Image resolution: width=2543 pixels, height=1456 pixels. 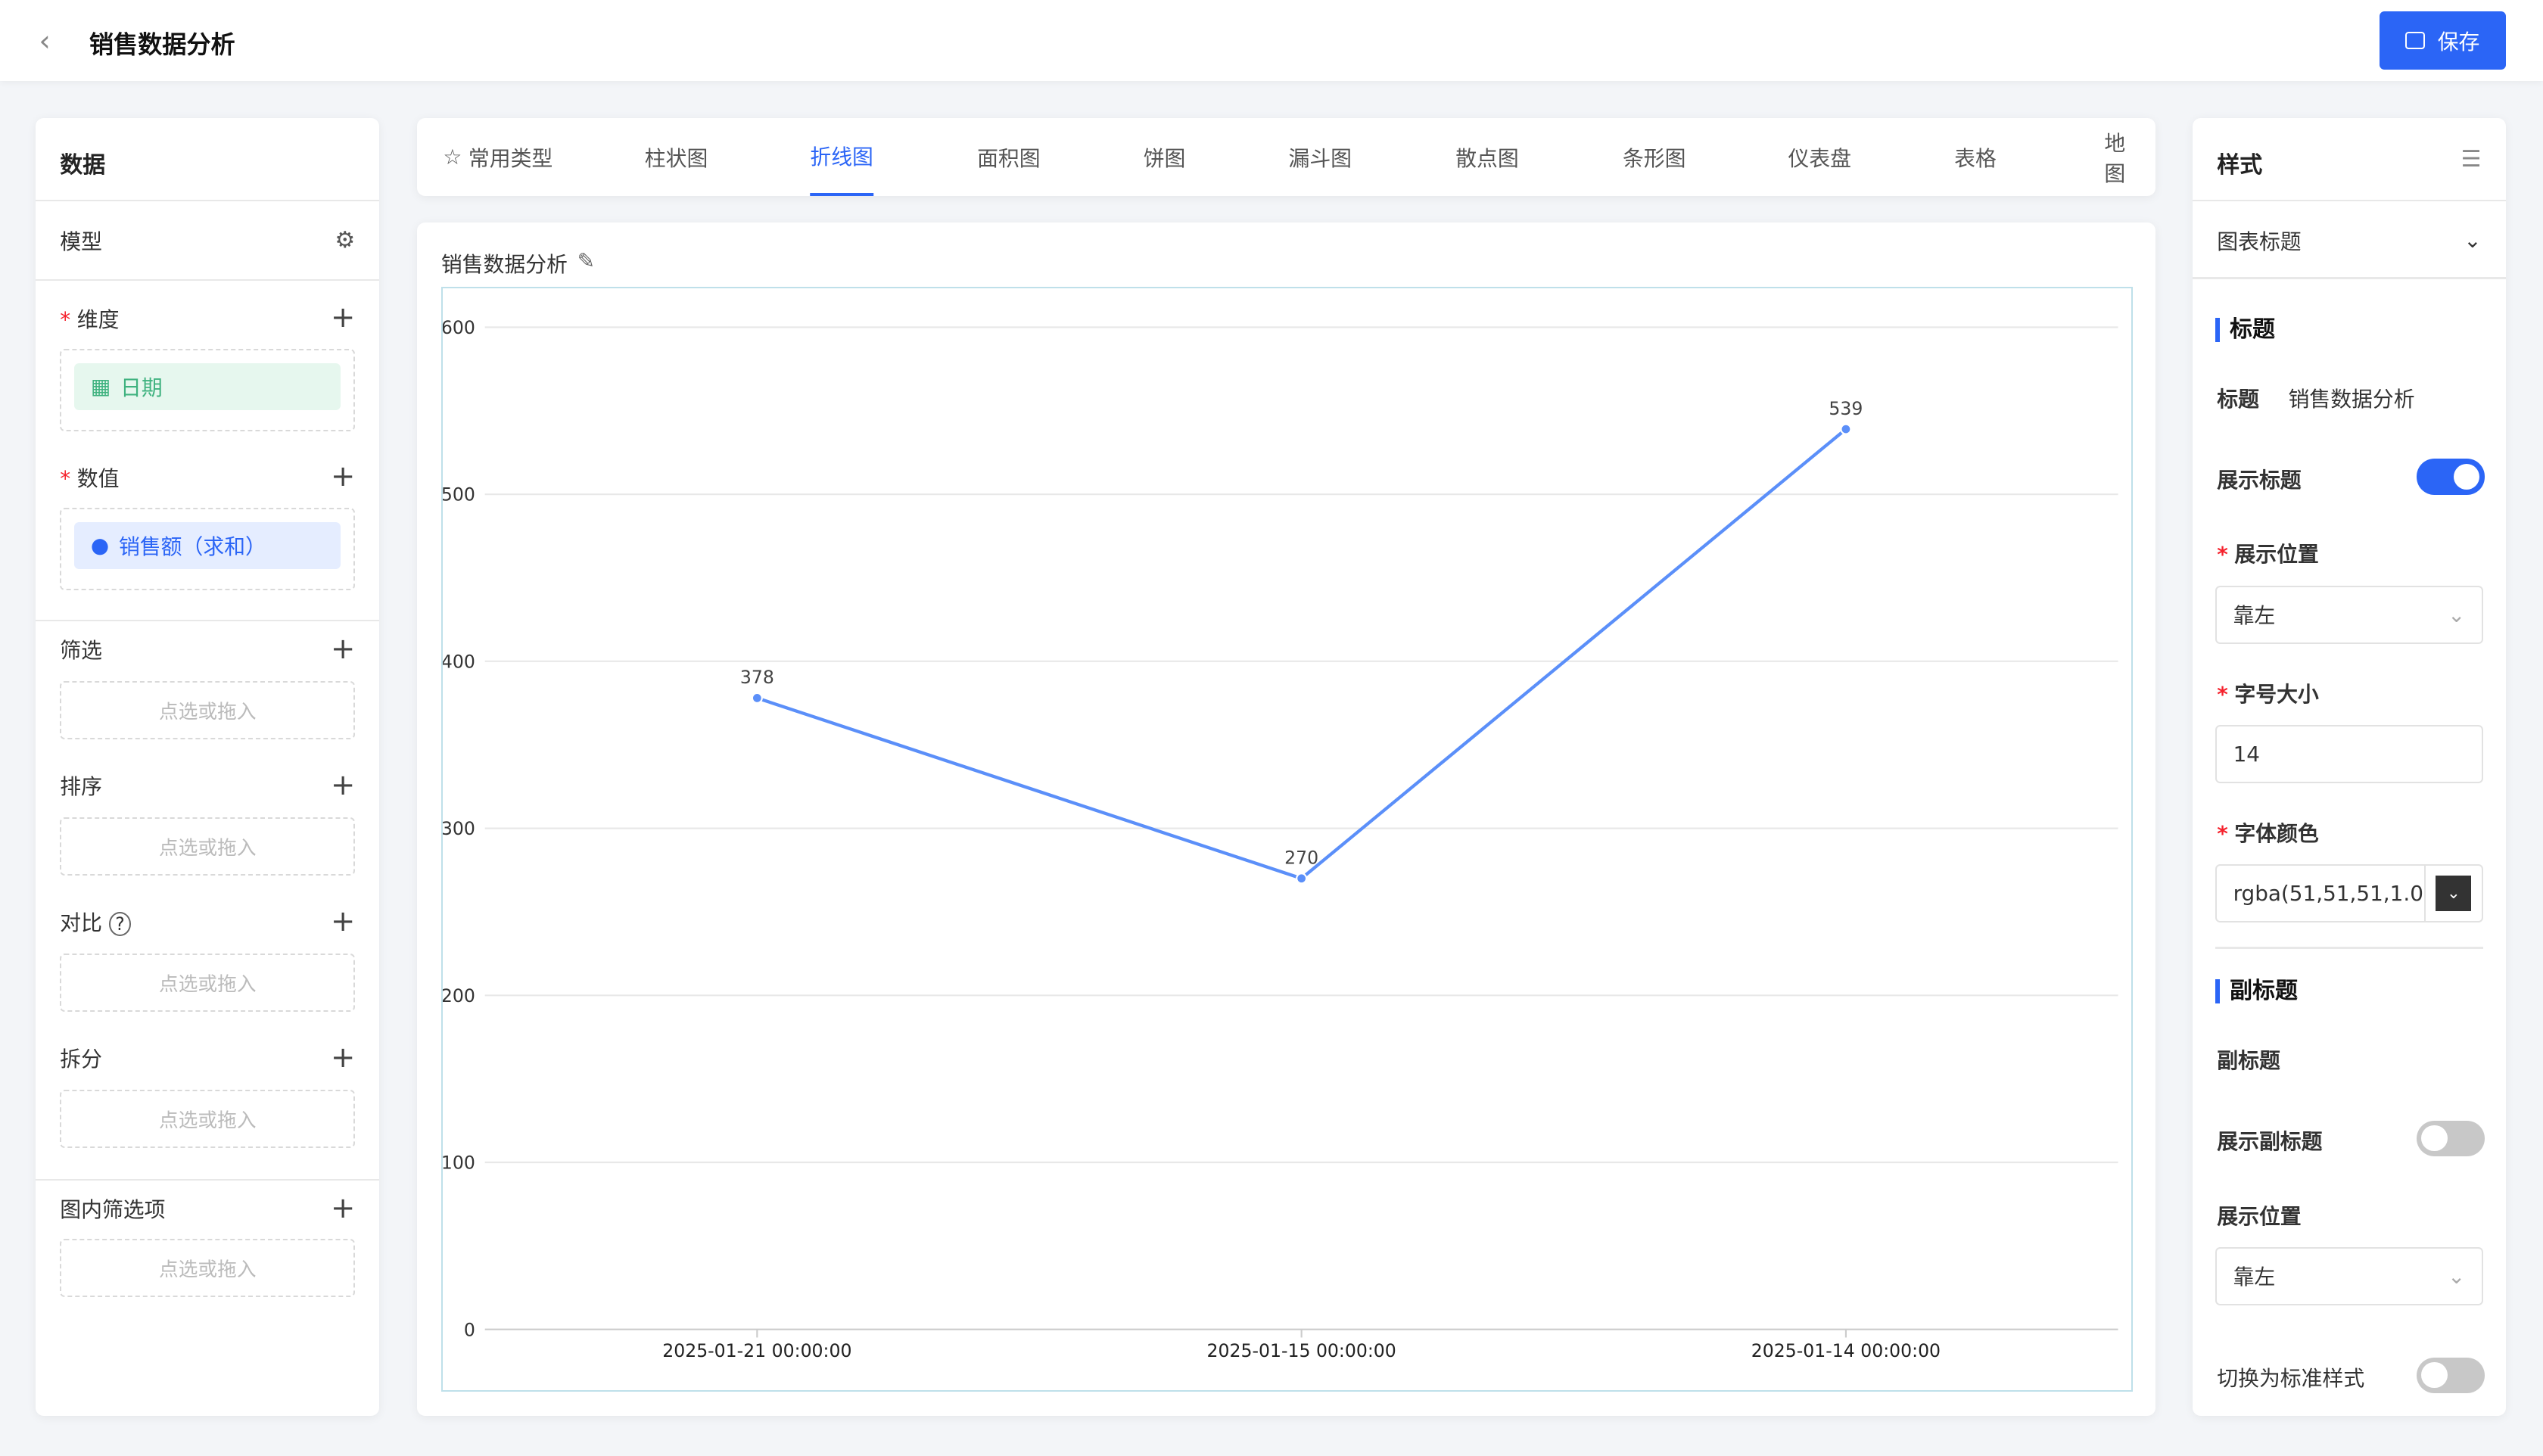 I want to click on y-tick-label: 500, so click(x=459, y=495).